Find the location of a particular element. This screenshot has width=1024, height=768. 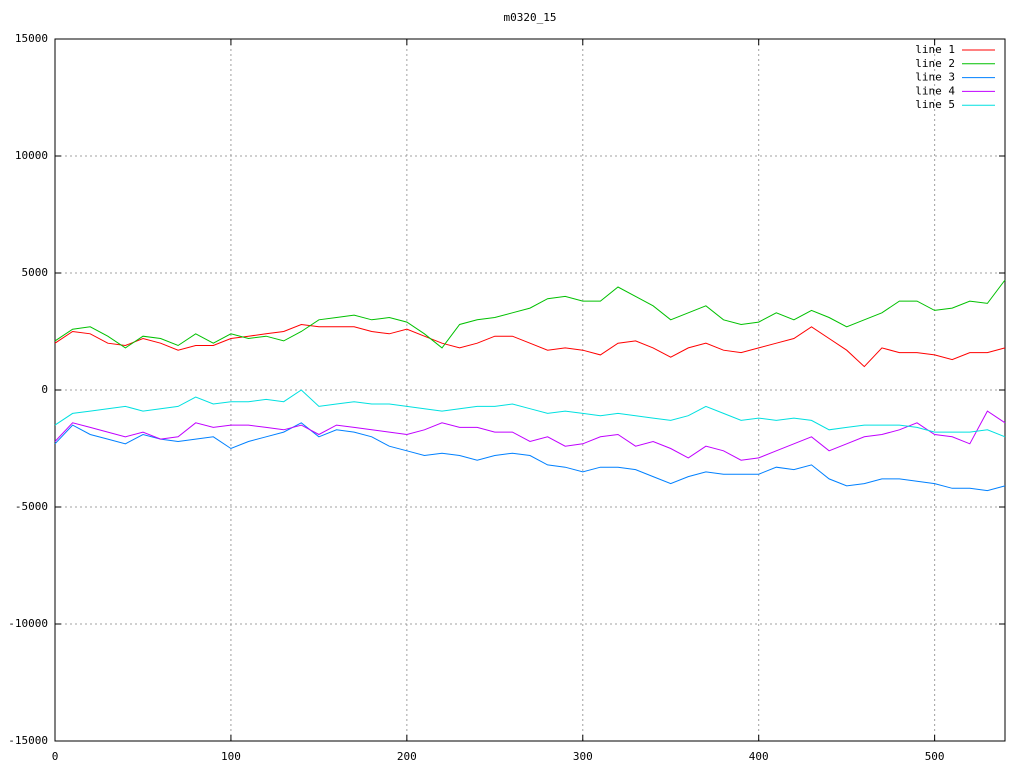

x-tick-label: 200 is located at coordinates (407, 756).